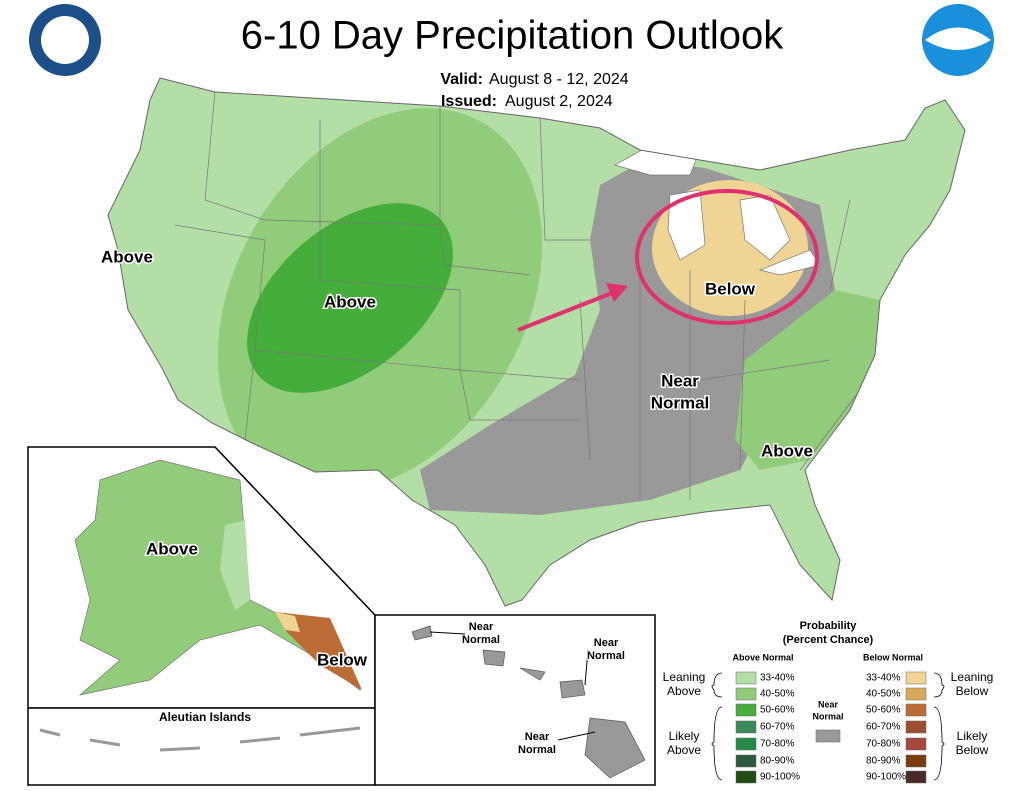 This screenshot has height=791, width=1024. Describe the element at coordinates (828, 736) in the screenshot. I see `legend-near-swatch` at that location.